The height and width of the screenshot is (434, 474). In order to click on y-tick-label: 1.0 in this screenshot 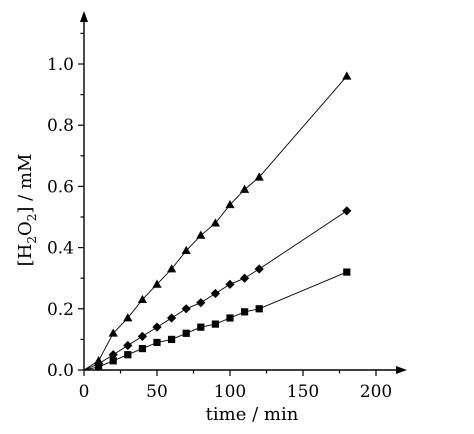, I will do `click(60, 65)`.